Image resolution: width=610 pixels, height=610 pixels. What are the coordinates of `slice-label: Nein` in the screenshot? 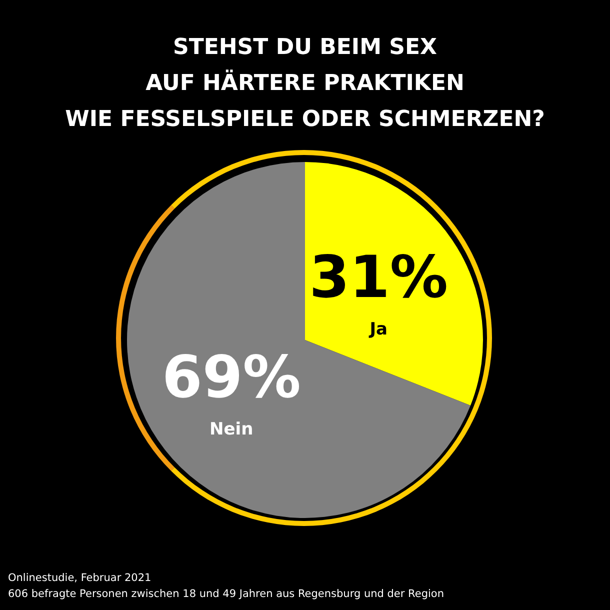 It's located at (232, 429).